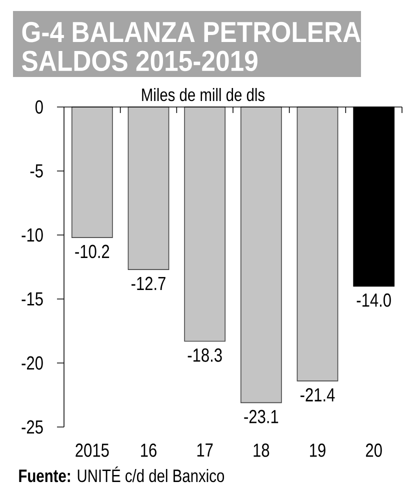  I want to click on x-tick-label: 17, so click(205, 450).